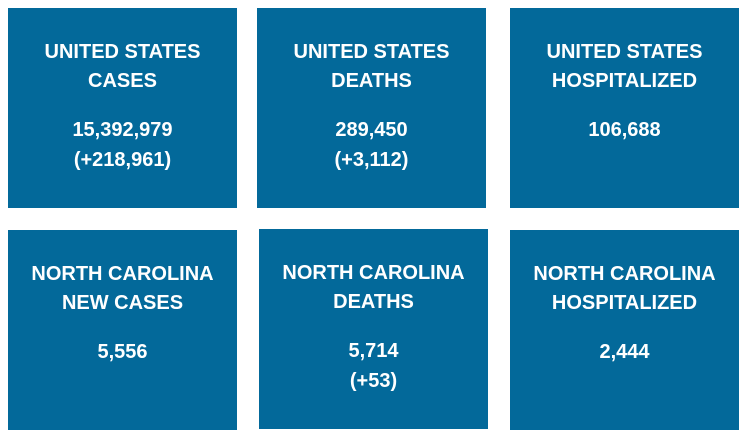  I want to click on tile-value: (+218,961), so click(122, 160).